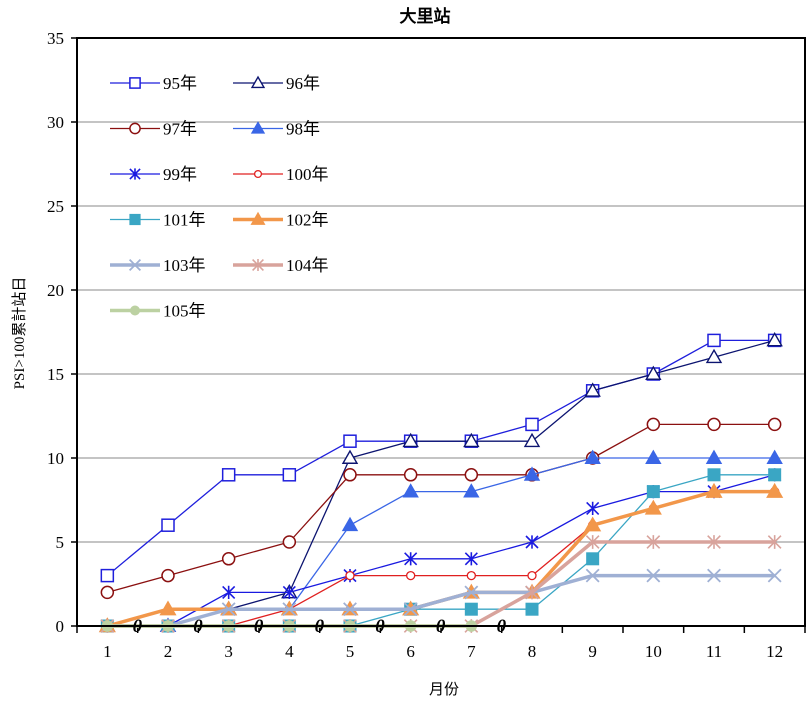 The image size is (810, 701). What do you see at coordinates (180, 174) in the screenshot?
I see `legend-label: 99年` at bounding box center [180, 174].